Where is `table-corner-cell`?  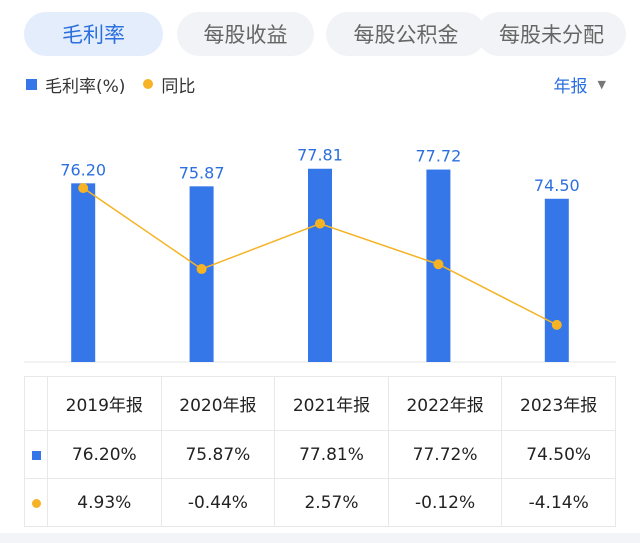
table-corner-cell is located at coordinates (36, 403).